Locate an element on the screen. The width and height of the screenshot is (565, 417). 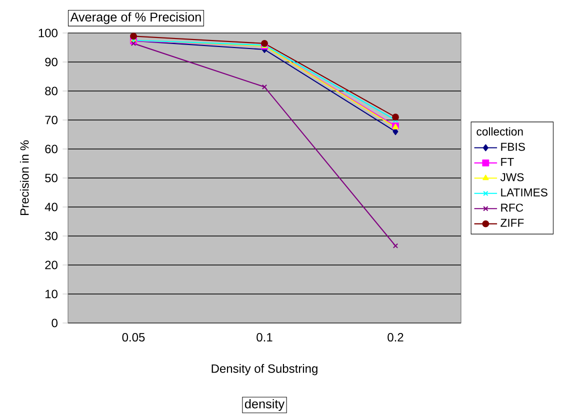
legend-label: LATIMES is located at coordinates (524, 192).